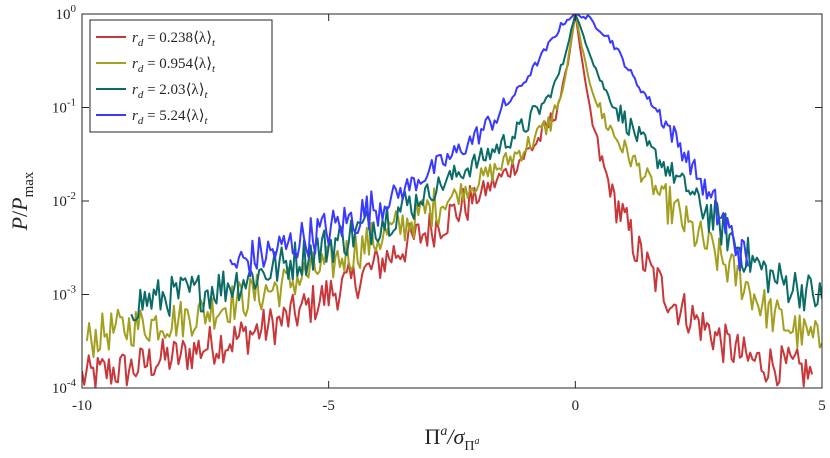 The width and height of the screenshot is (830, 458). I want to click on legend-label-1: rd = 0.238⟨λ⟩t, so click(174, 39).